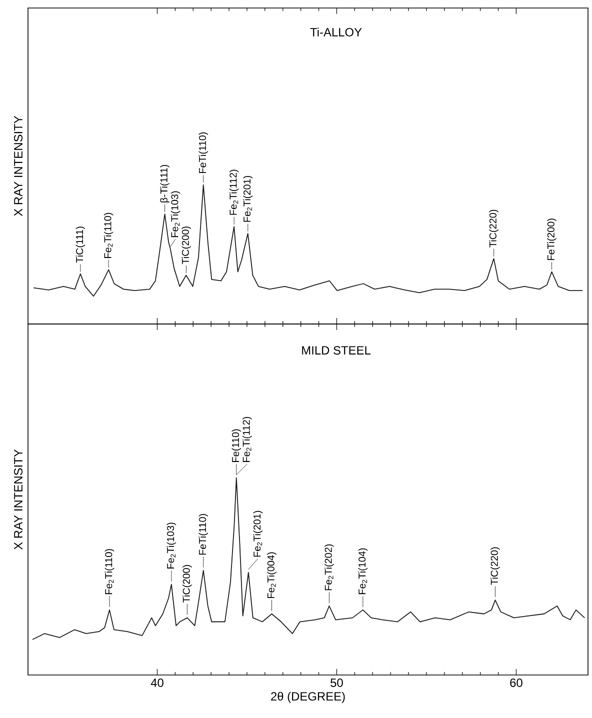 This screenshot has height=718, width=592. I want to click on annotation: Fe$_{2}$Ti(004), so click(271, 575).